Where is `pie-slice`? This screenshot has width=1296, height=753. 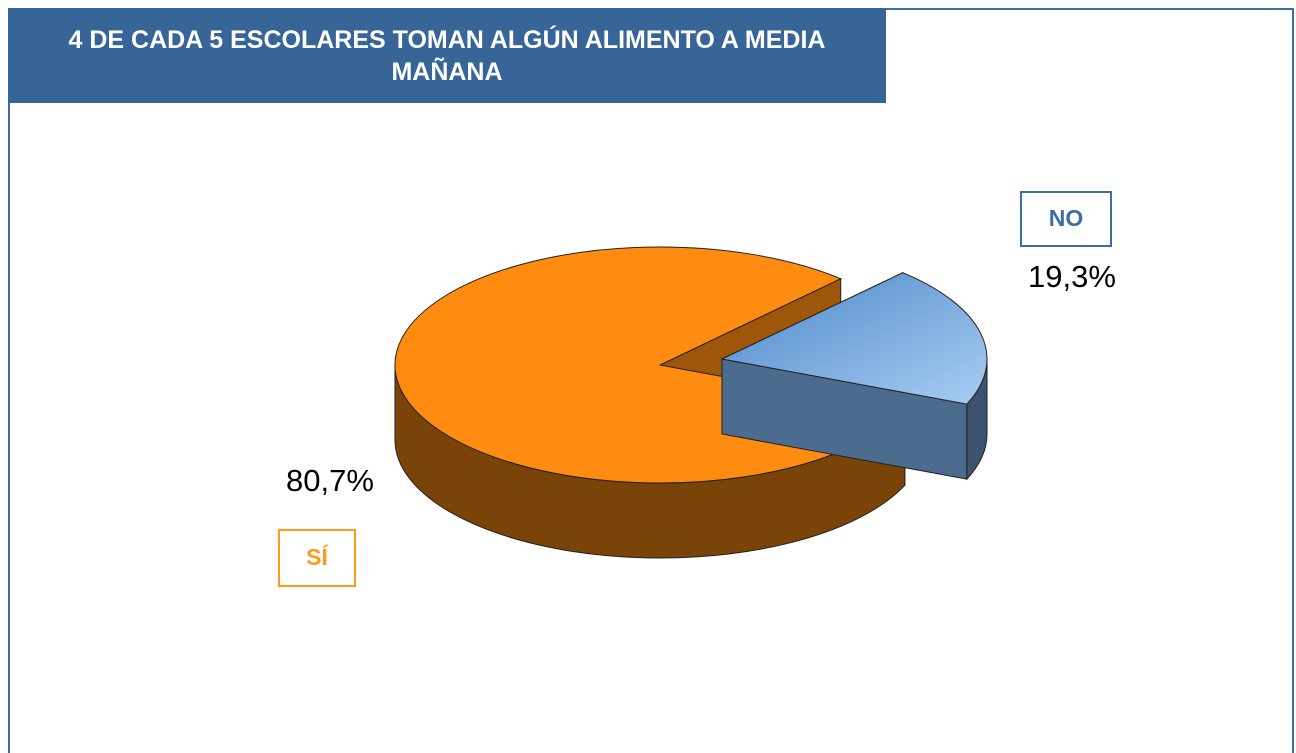 pie-slice is located at coordinates (854, 338).